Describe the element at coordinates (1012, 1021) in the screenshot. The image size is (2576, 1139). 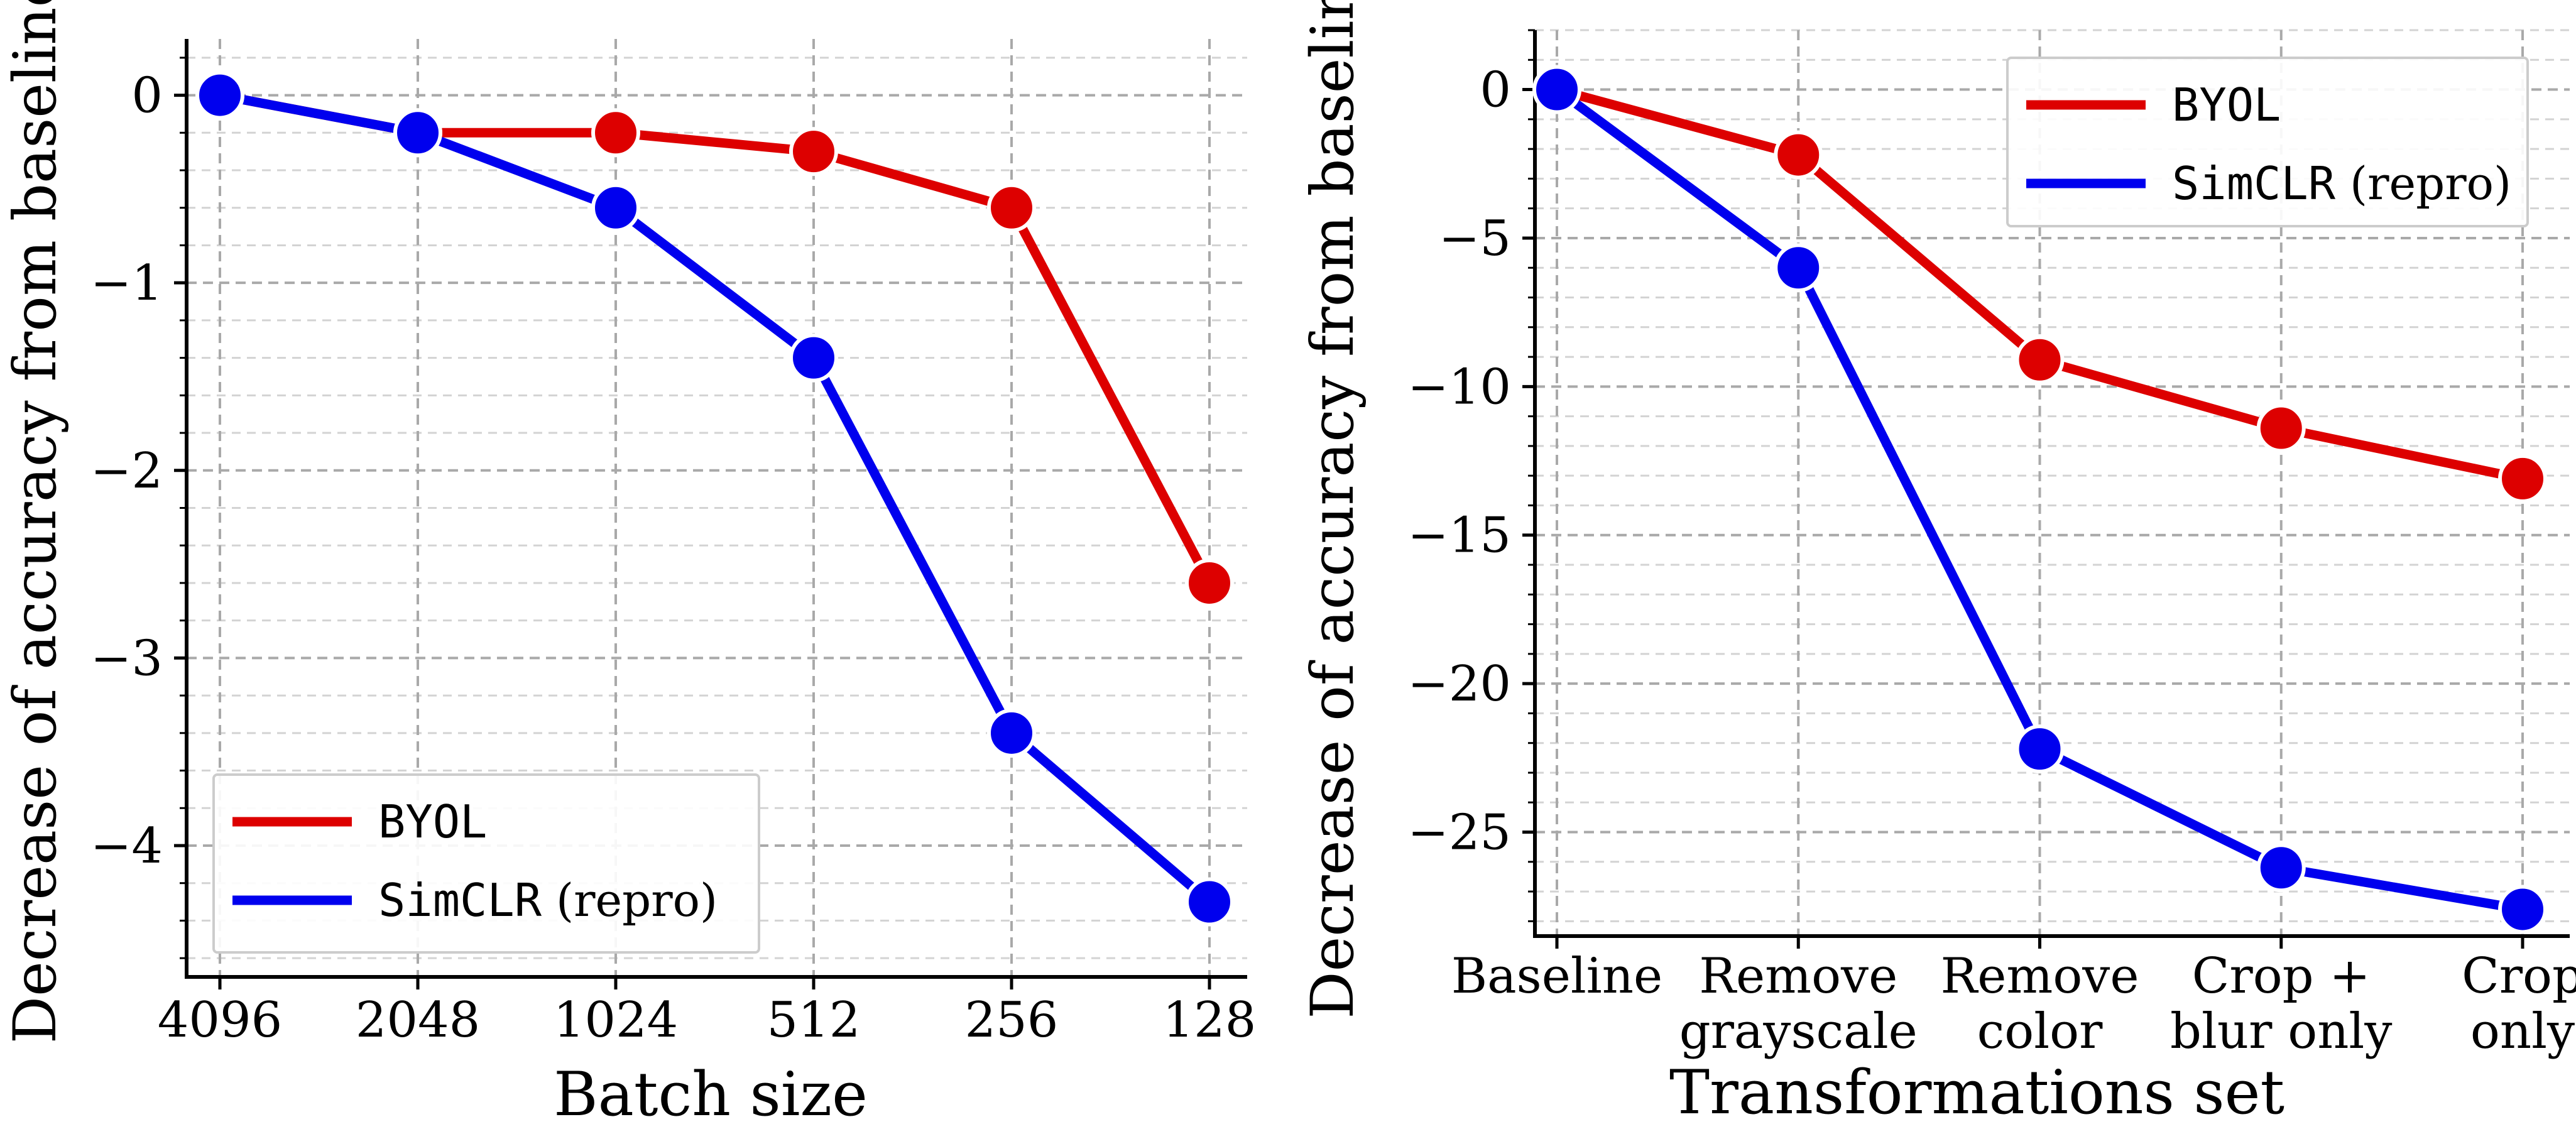
I see `x-tick-label: 256` at that location.